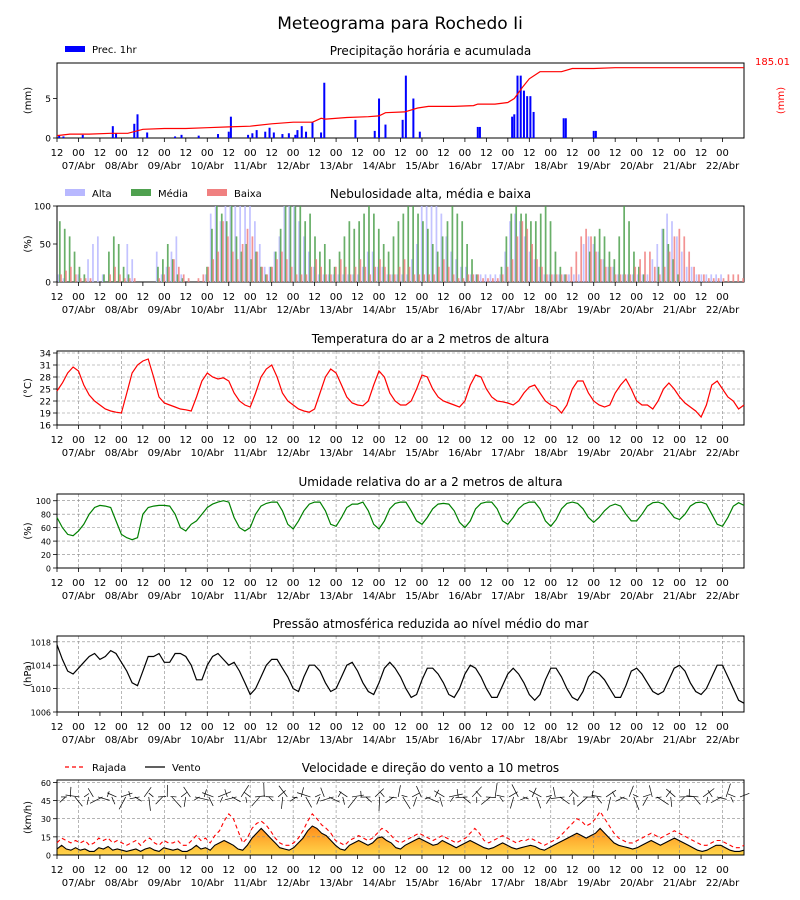 The width and height of the screenshot is (800, 900). What do you see at coordinates (680, 883) in the screenshot?
I see `x-day-label: 21/Abr` at bounding box center [680, 883].